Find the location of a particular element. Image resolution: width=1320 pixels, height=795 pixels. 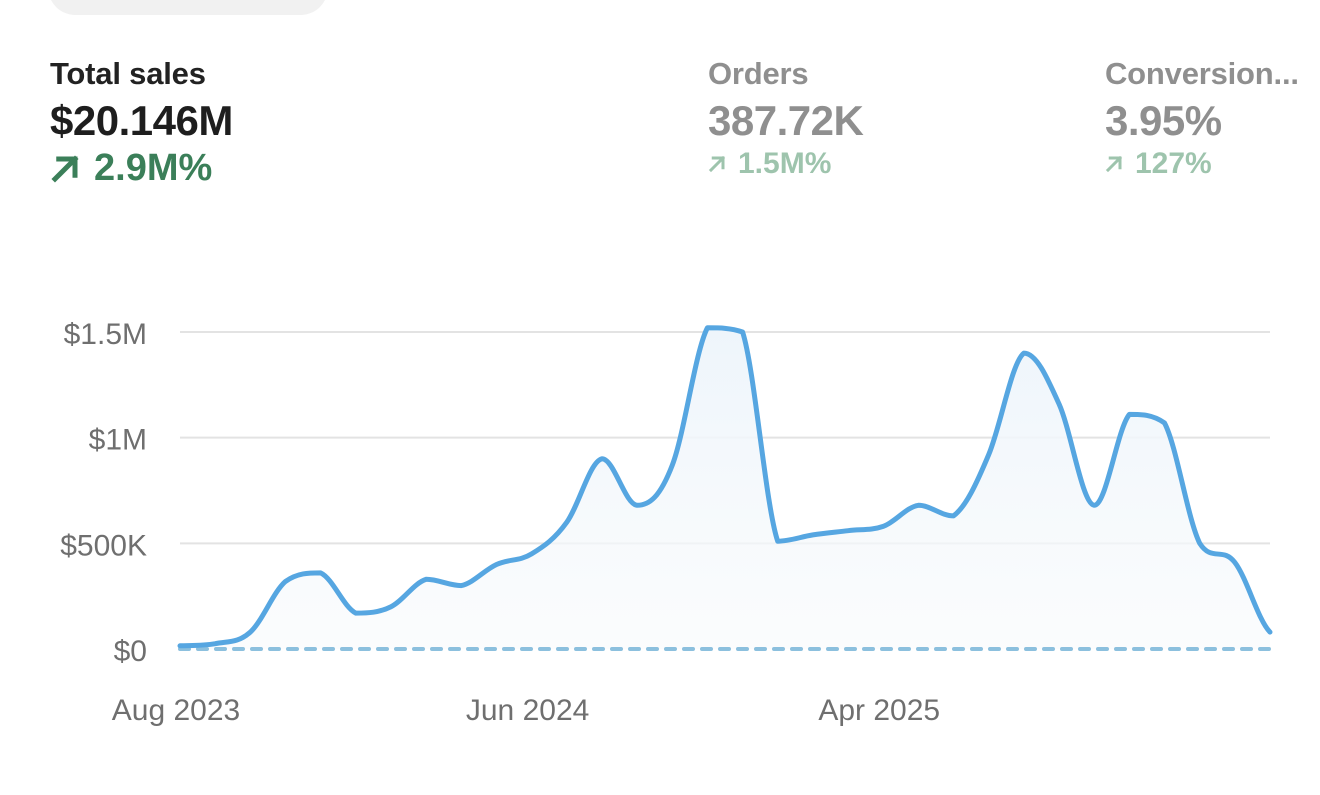

y-tick-label: $500K is located at coordinates (103, 545).